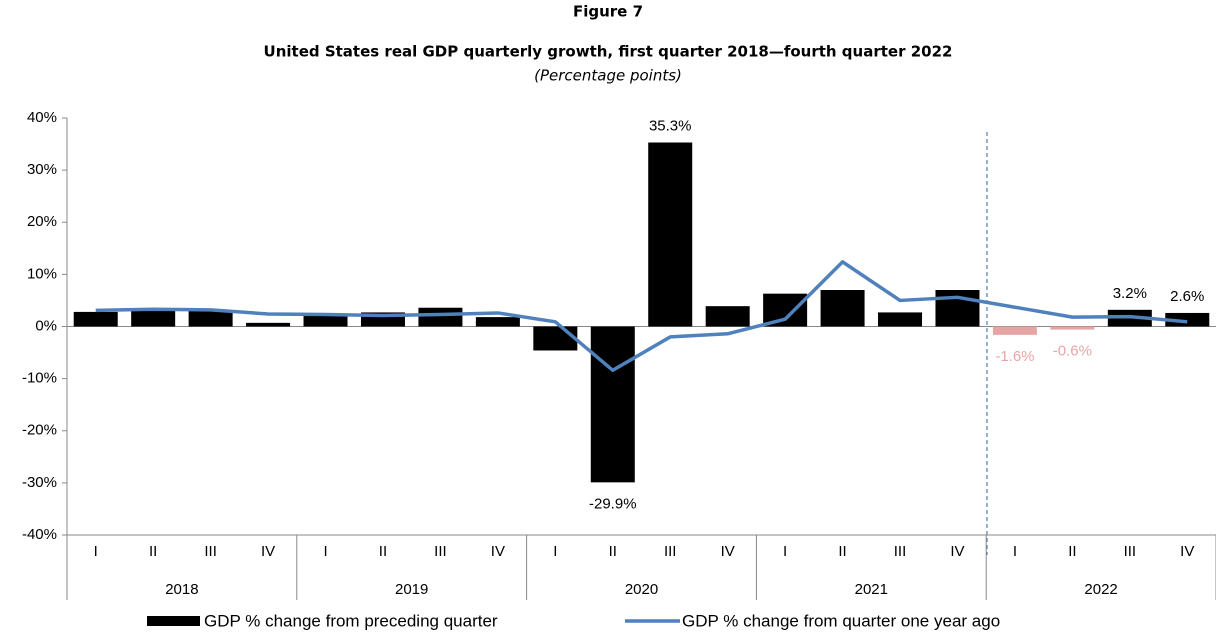 The image size is (1216, 635). Describe the element at coordinates (46, 325) in the screenshot. I see `y-tick-label: 0%` at that location.